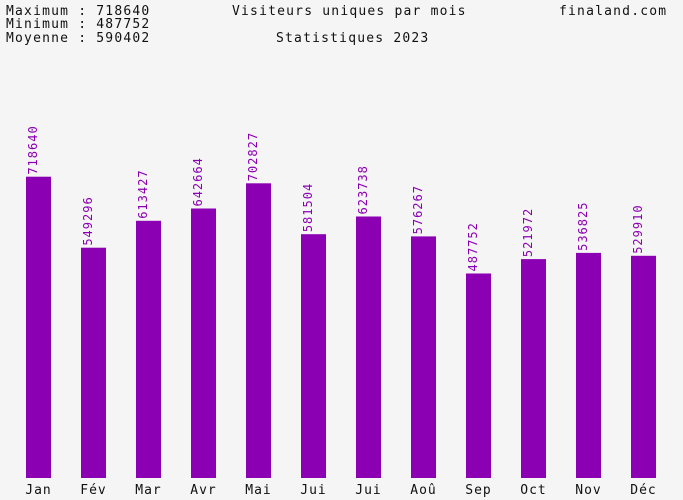 This screenshot has height=500, width=683. I want to click on value-label-9: 487752, so click(473, 246).